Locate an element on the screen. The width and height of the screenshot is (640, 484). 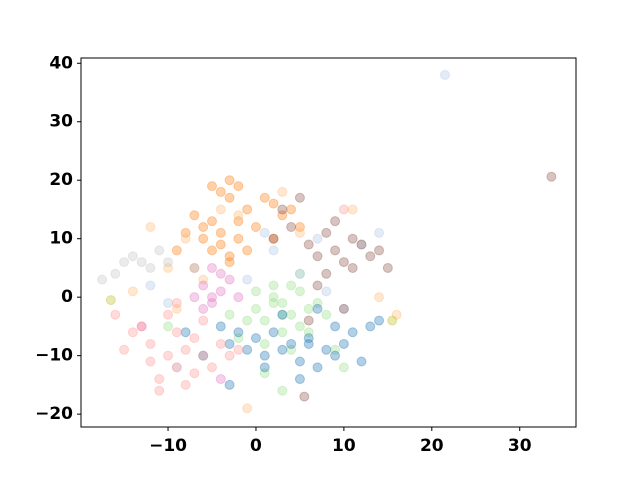
x-tick-label: 10 is located at coordinates (344, 446).